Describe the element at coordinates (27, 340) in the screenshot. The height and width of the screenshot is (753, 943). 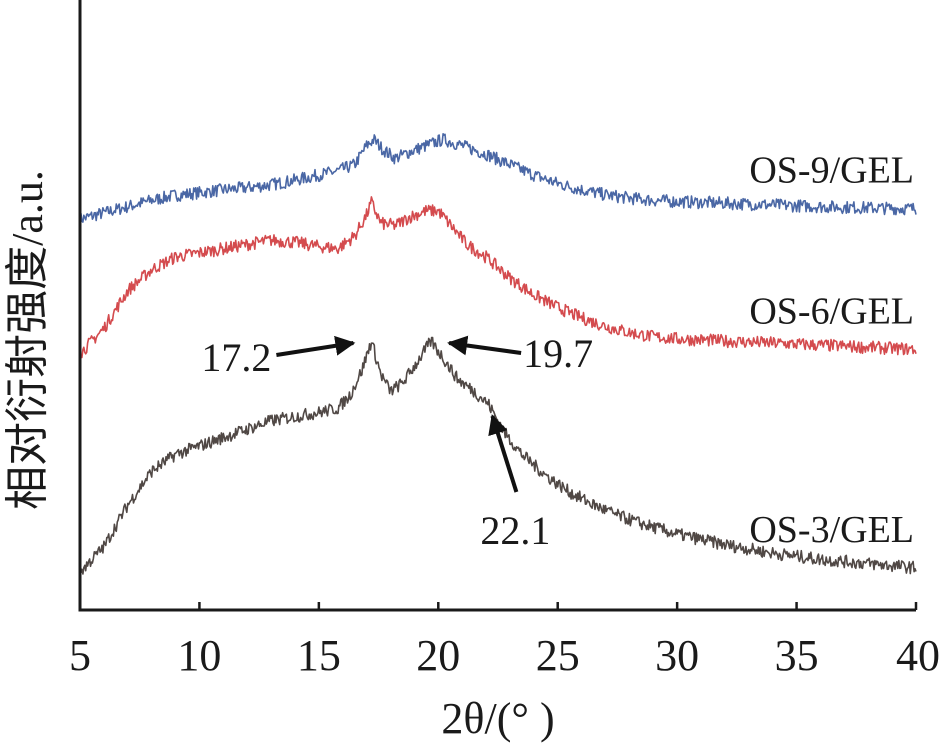
I see `y-axis-title: 相对衍射强度/a.u.` at that location.